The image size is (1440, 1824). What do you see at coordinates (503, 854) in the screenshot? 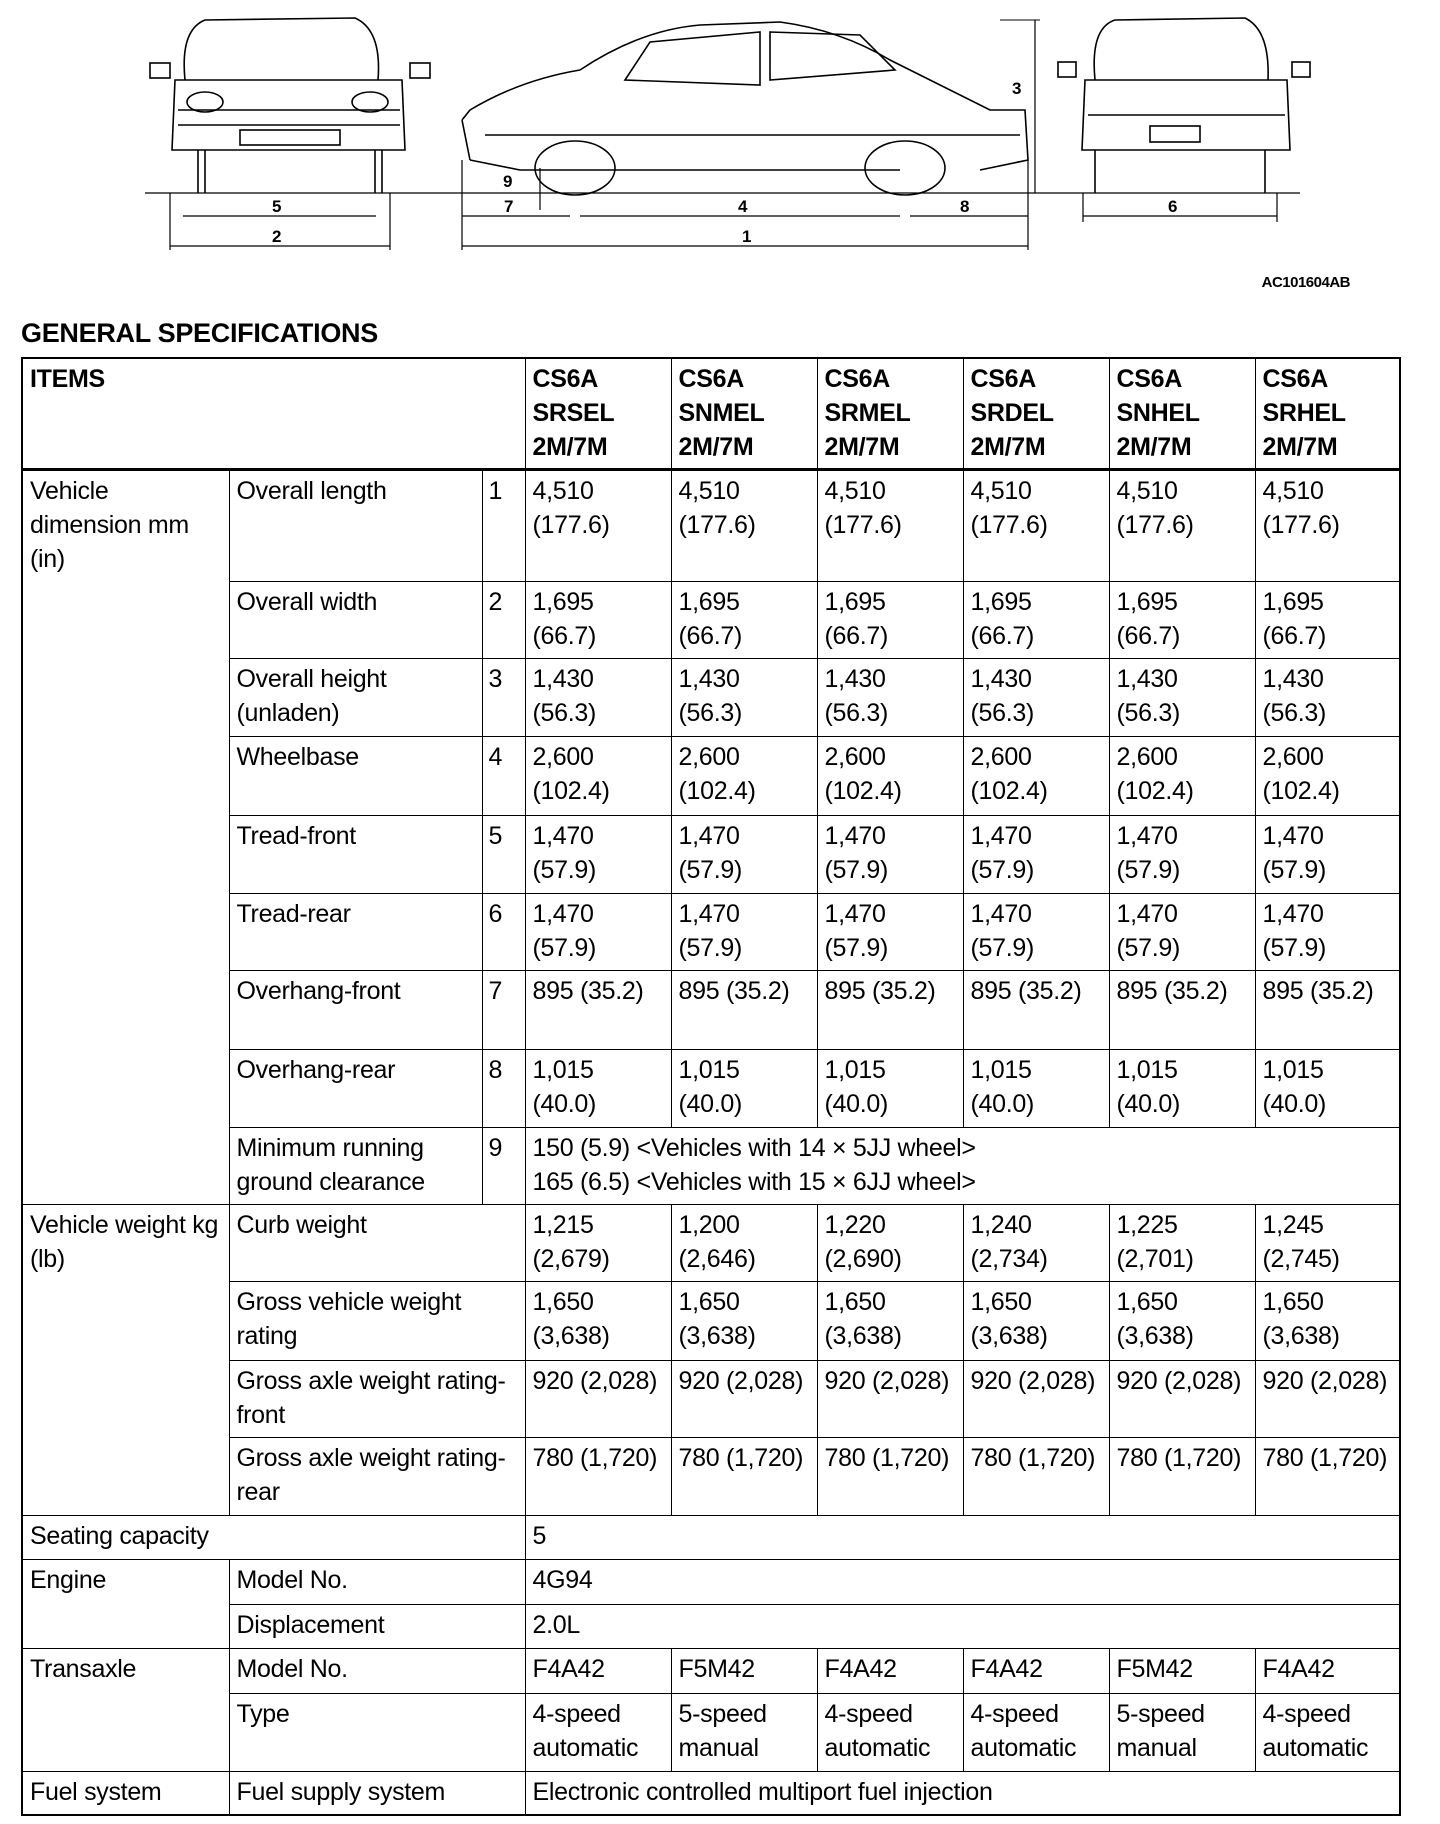
I see `item-number: 5` at bounding box center [503, 854].